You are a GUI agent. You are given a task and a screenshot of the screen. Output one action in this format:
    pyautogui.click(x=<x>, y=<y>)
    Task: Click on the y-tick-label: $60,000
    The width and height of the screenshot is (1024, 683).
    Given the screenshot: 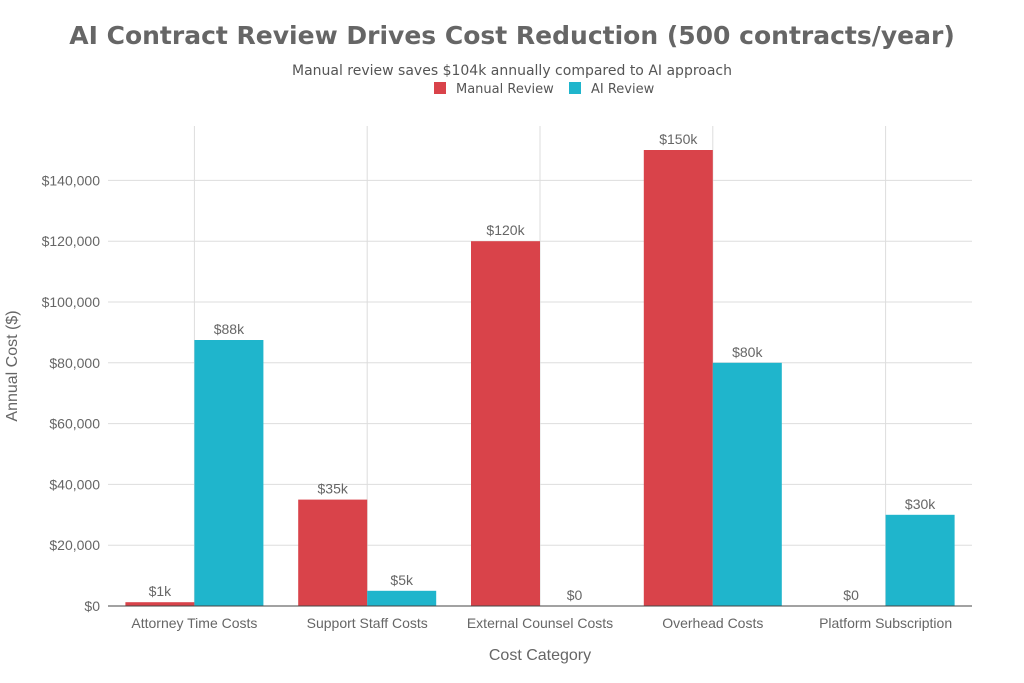 What is the action you would take?
    pyautogui.click(x=74, y=424)
    